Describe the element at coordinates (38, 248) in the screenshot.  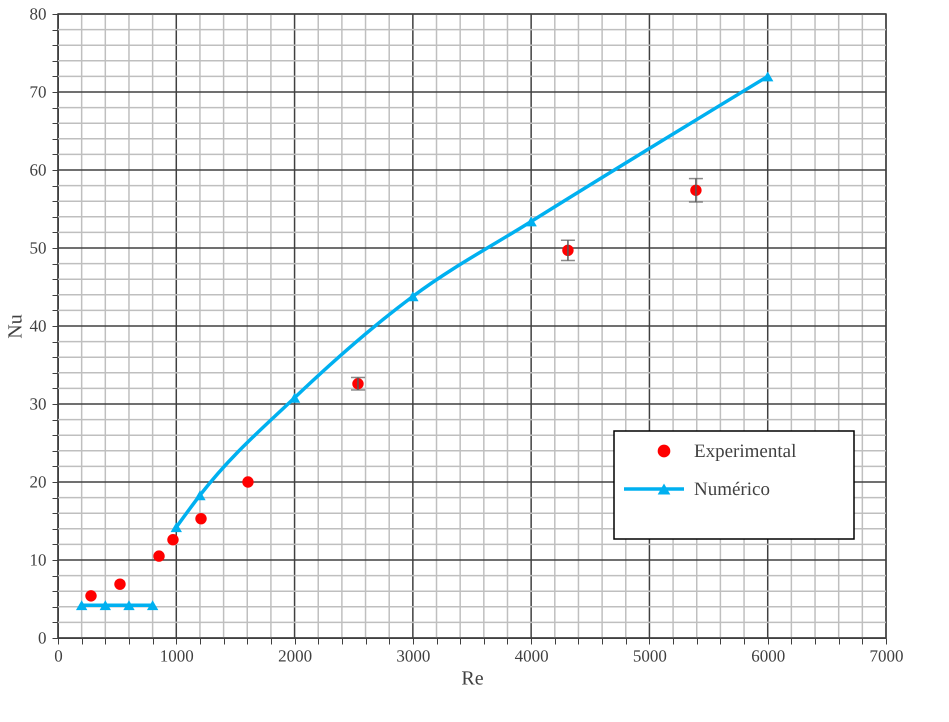
I see `y-tick-label: 50` at that location.